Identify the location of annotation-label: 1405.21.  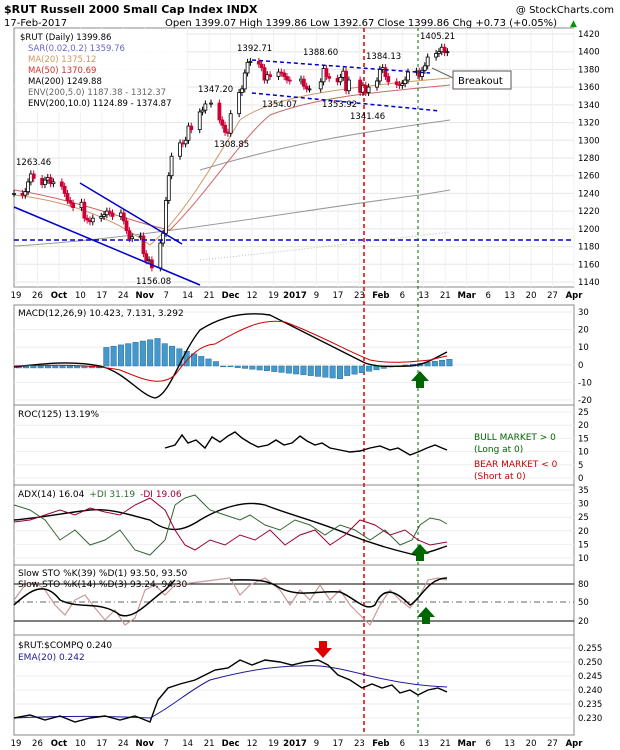
(437, 37).